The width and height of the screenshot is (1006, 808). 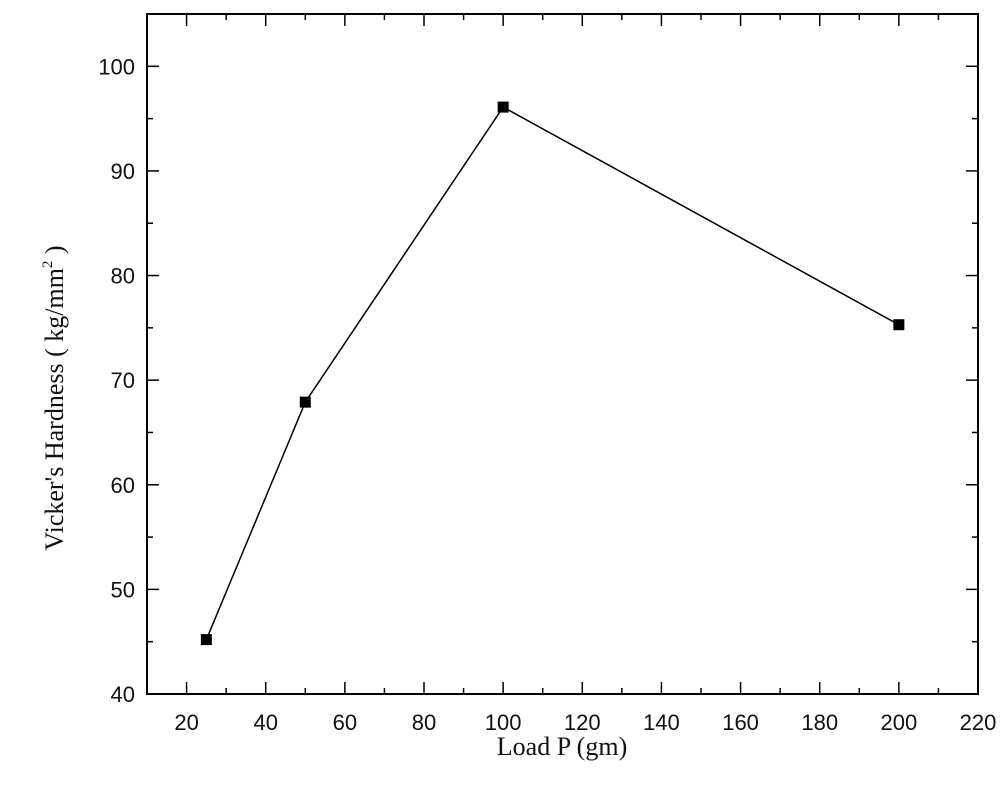 What do you see at coordinates (186, 722) in the screenshot?
I see `x-tick-label: 20` at bounding box center [186, 722].